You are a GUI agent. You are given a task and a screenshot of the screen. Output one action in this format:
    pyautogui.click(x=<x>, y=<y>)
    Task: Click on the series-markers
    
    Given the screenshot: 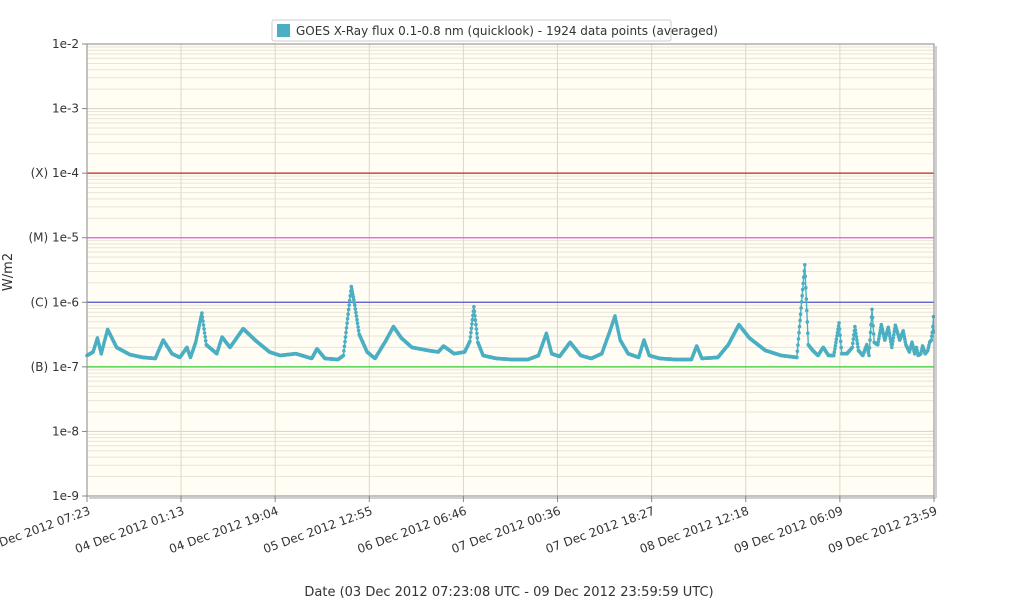 What is the action you would take?
    pyautogui.click(x=510, y=312)
    